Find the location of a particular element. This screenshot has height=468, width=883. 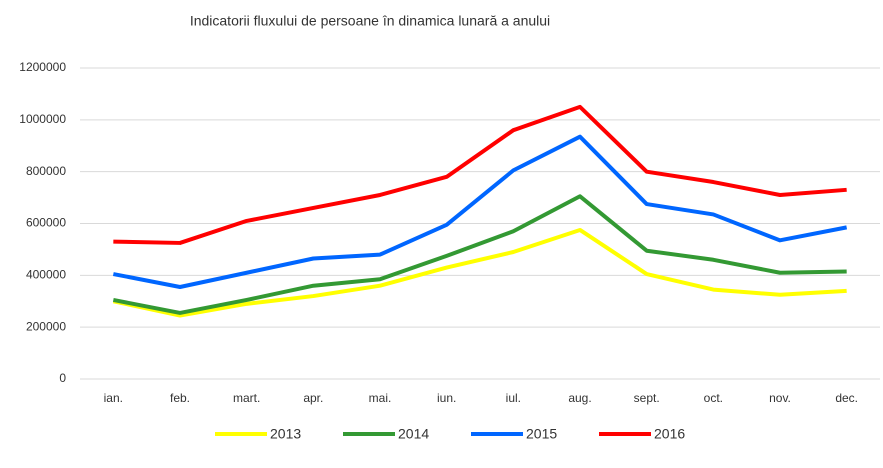

x-tick-label: ian. is located at coordinates (113, 398).